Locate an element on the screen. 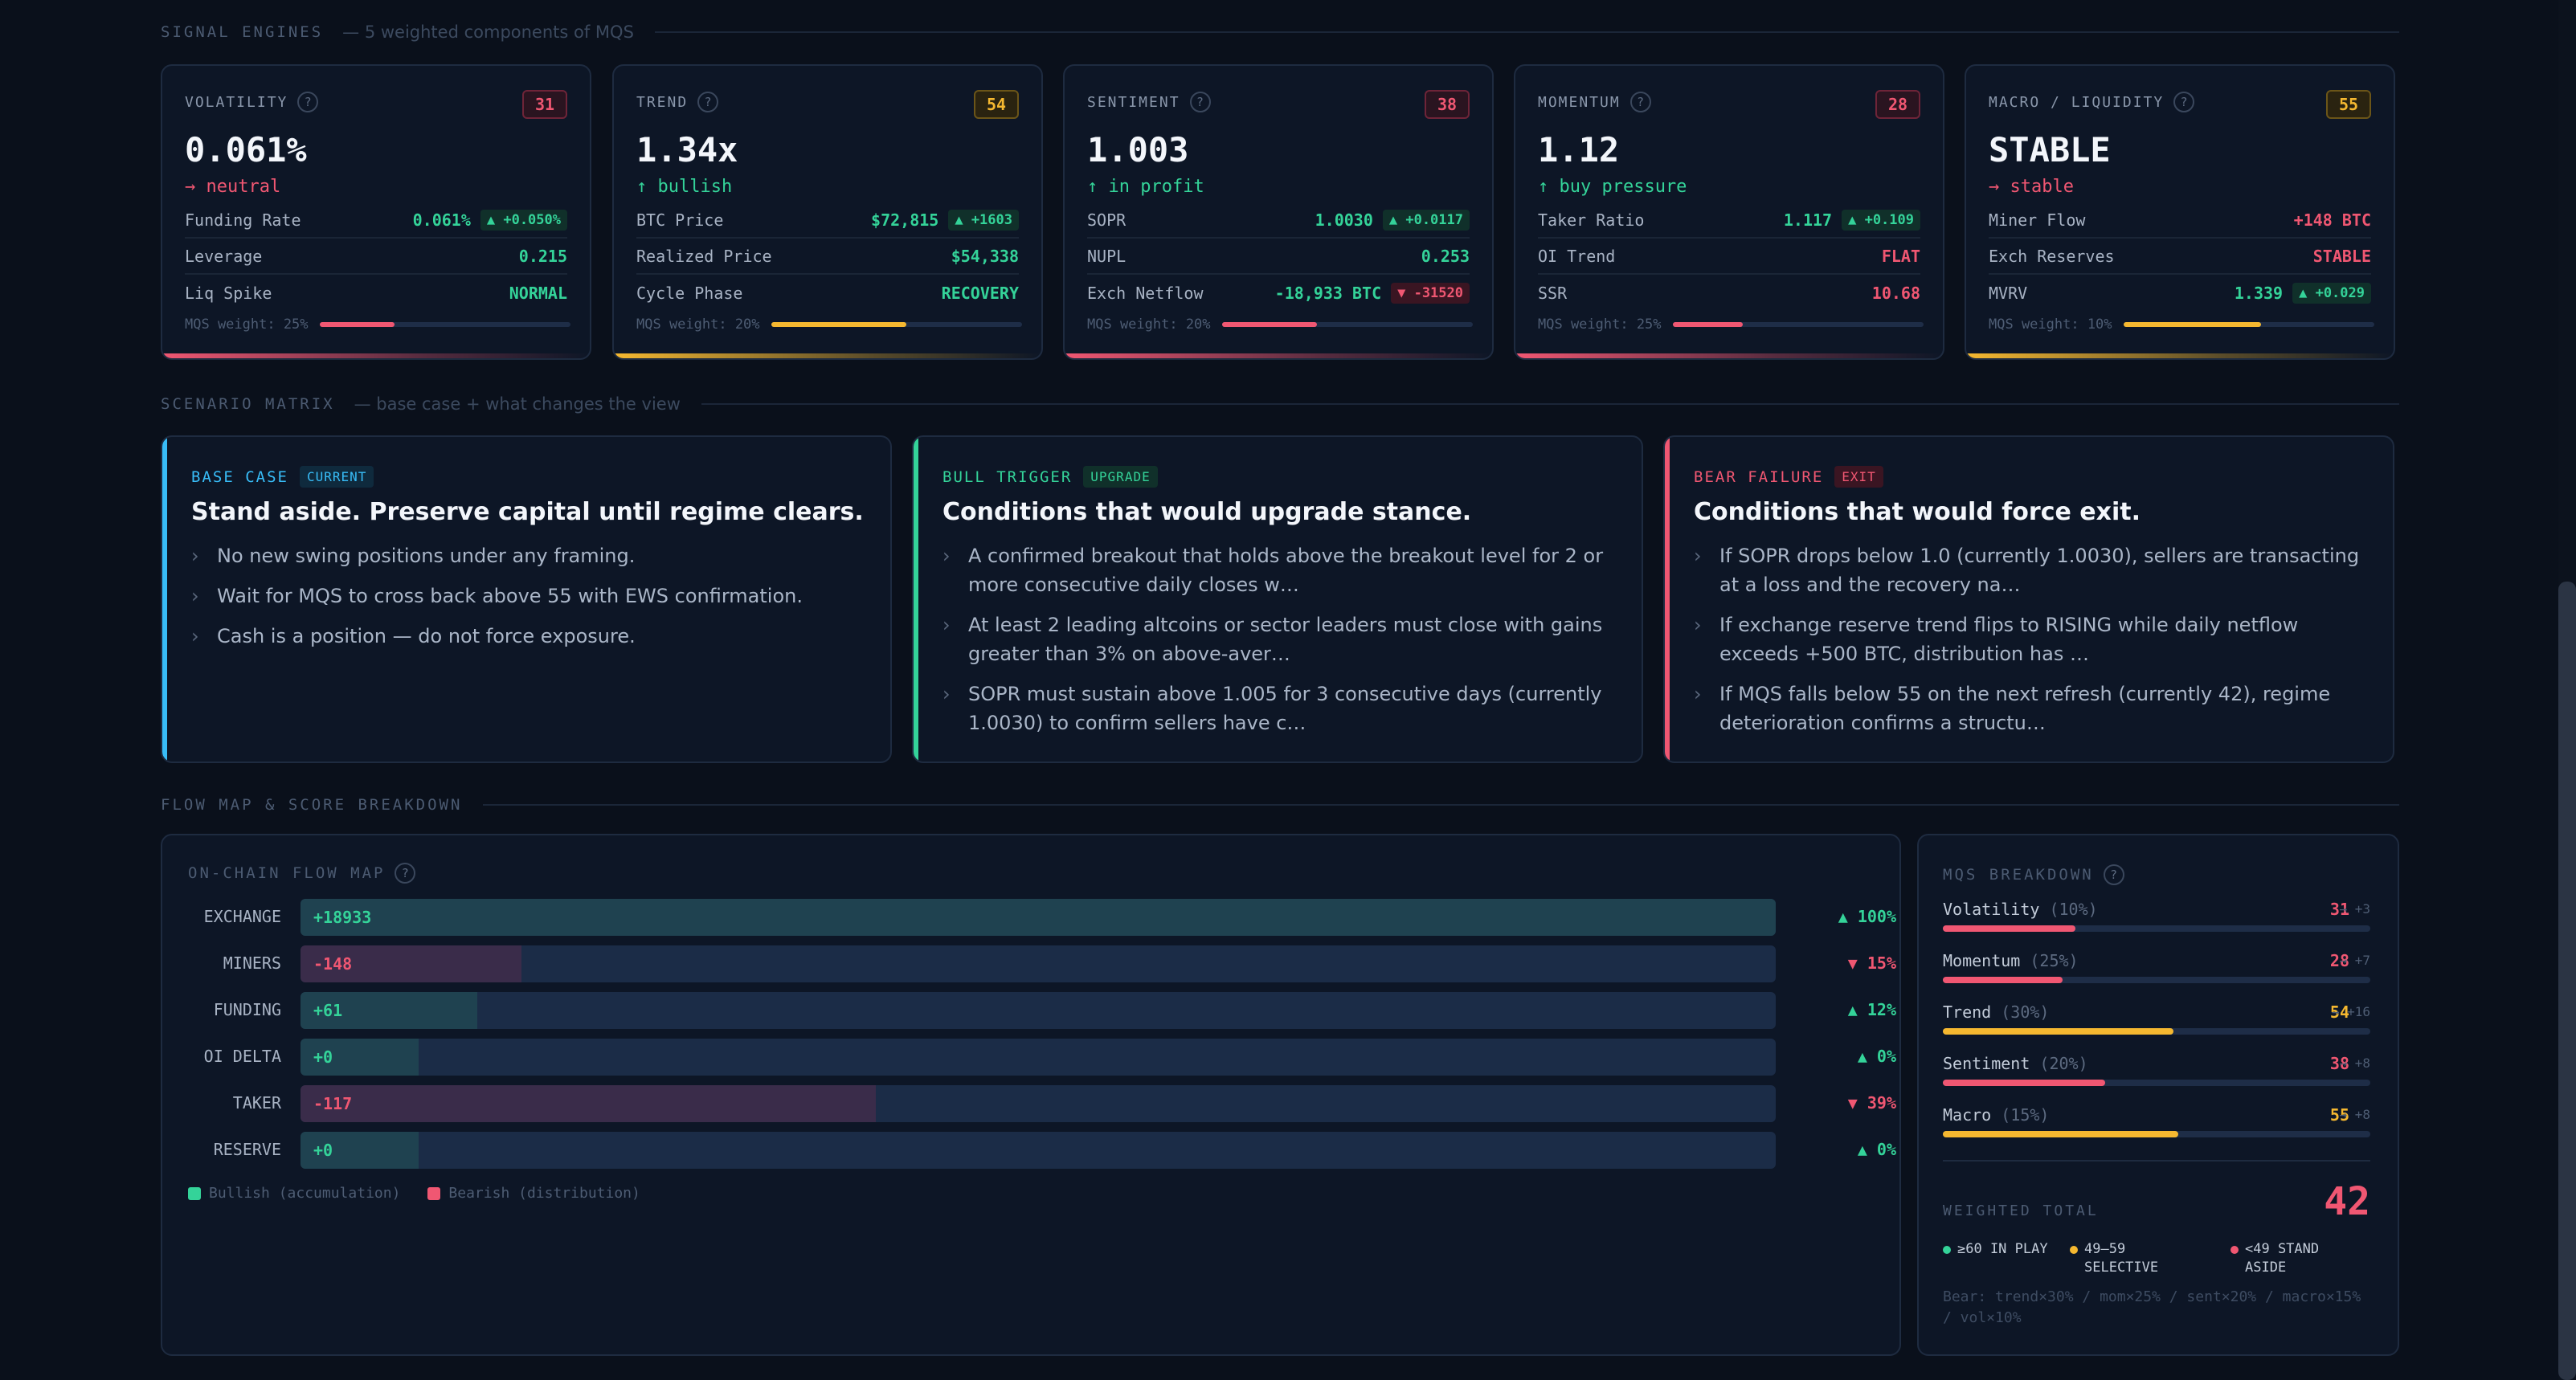 The width and height of the screenshot is (2576, 1380). mqs-weight: MQS weight: 25% is located at coordinates (1731, 325).